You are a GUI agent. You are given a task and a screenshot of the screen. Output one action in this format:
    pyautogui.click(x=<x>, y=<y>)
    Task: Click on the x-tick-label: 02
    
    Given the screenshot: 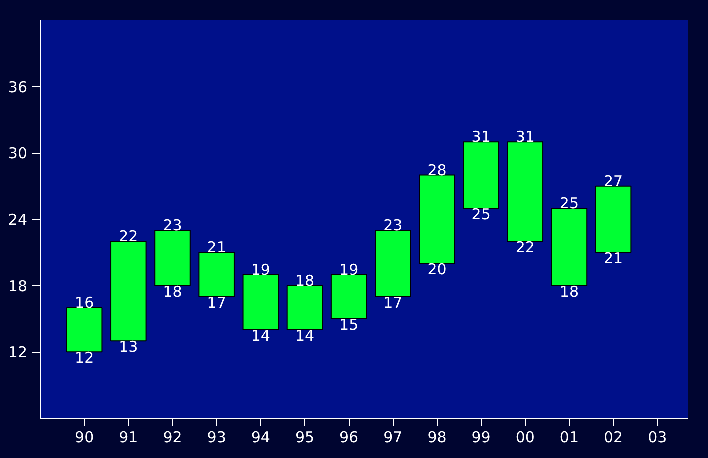 What is the action you would take?
    pyautogui.click(x=614, y=437)
    